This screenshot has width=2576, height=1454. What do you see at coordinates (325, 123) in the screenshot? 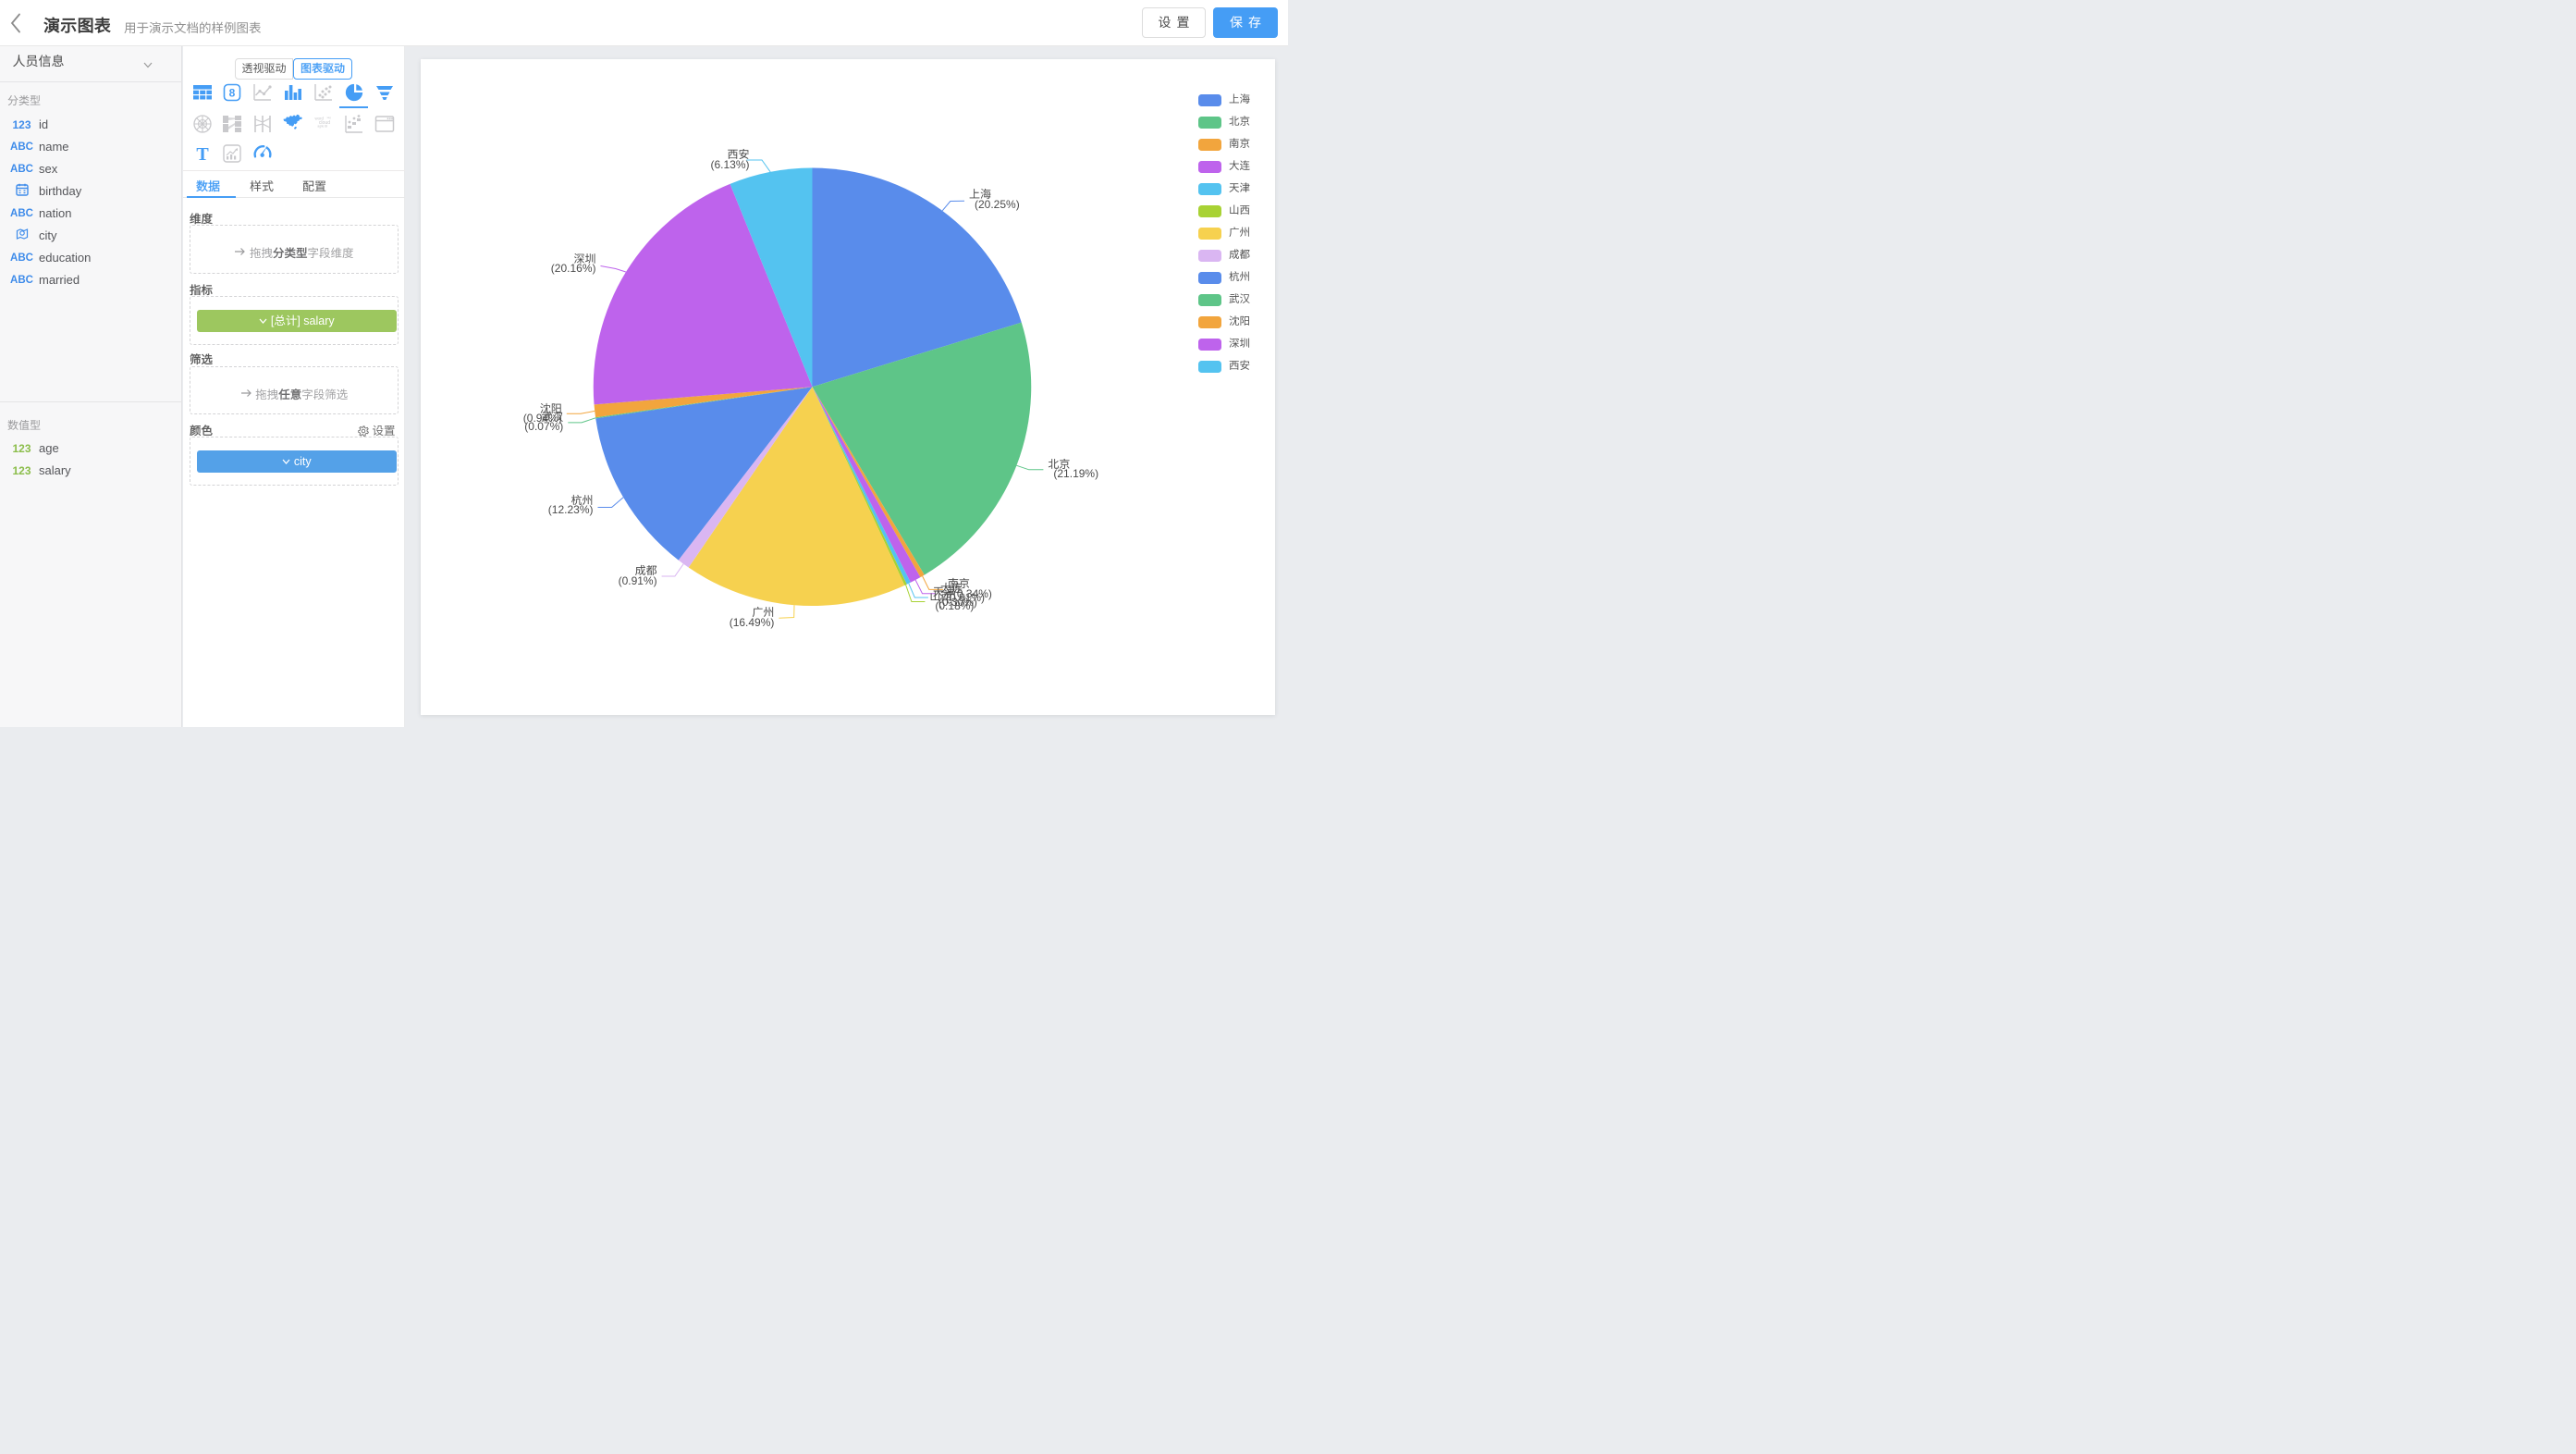
I see `svg-text: cloud` at bounding box center [325, 123].